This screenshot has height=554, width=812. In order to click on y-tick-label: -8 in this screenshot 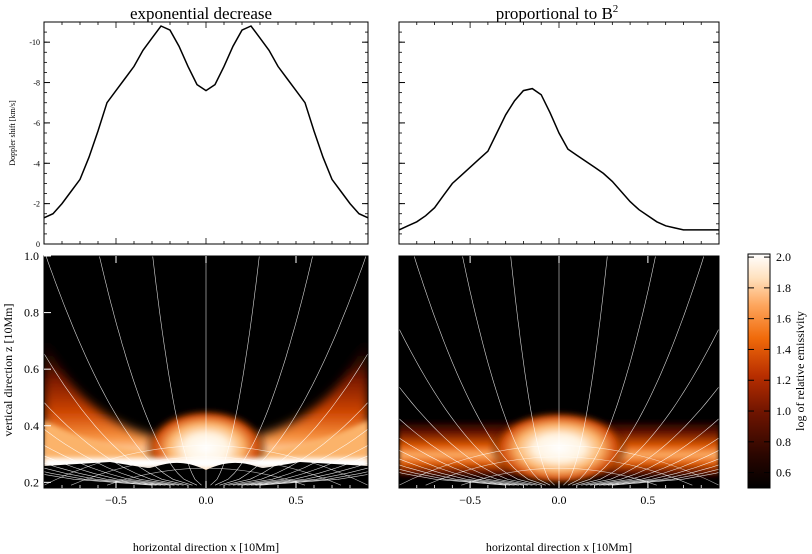, I will do `click(36, 83)`.